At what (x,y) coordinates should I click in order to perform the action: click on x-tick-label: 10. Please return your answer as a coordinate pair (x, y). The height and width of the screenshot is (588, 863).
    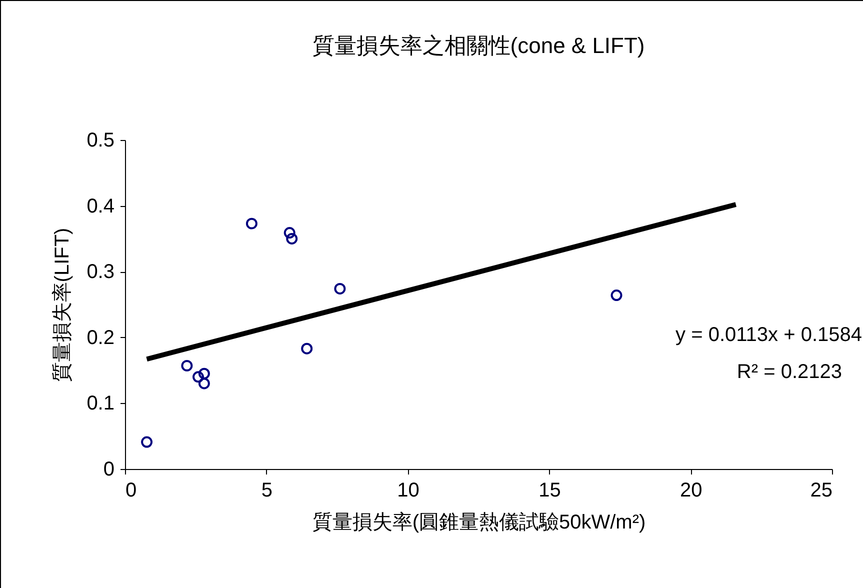
    Looking at the image, I should click on (408, 491).